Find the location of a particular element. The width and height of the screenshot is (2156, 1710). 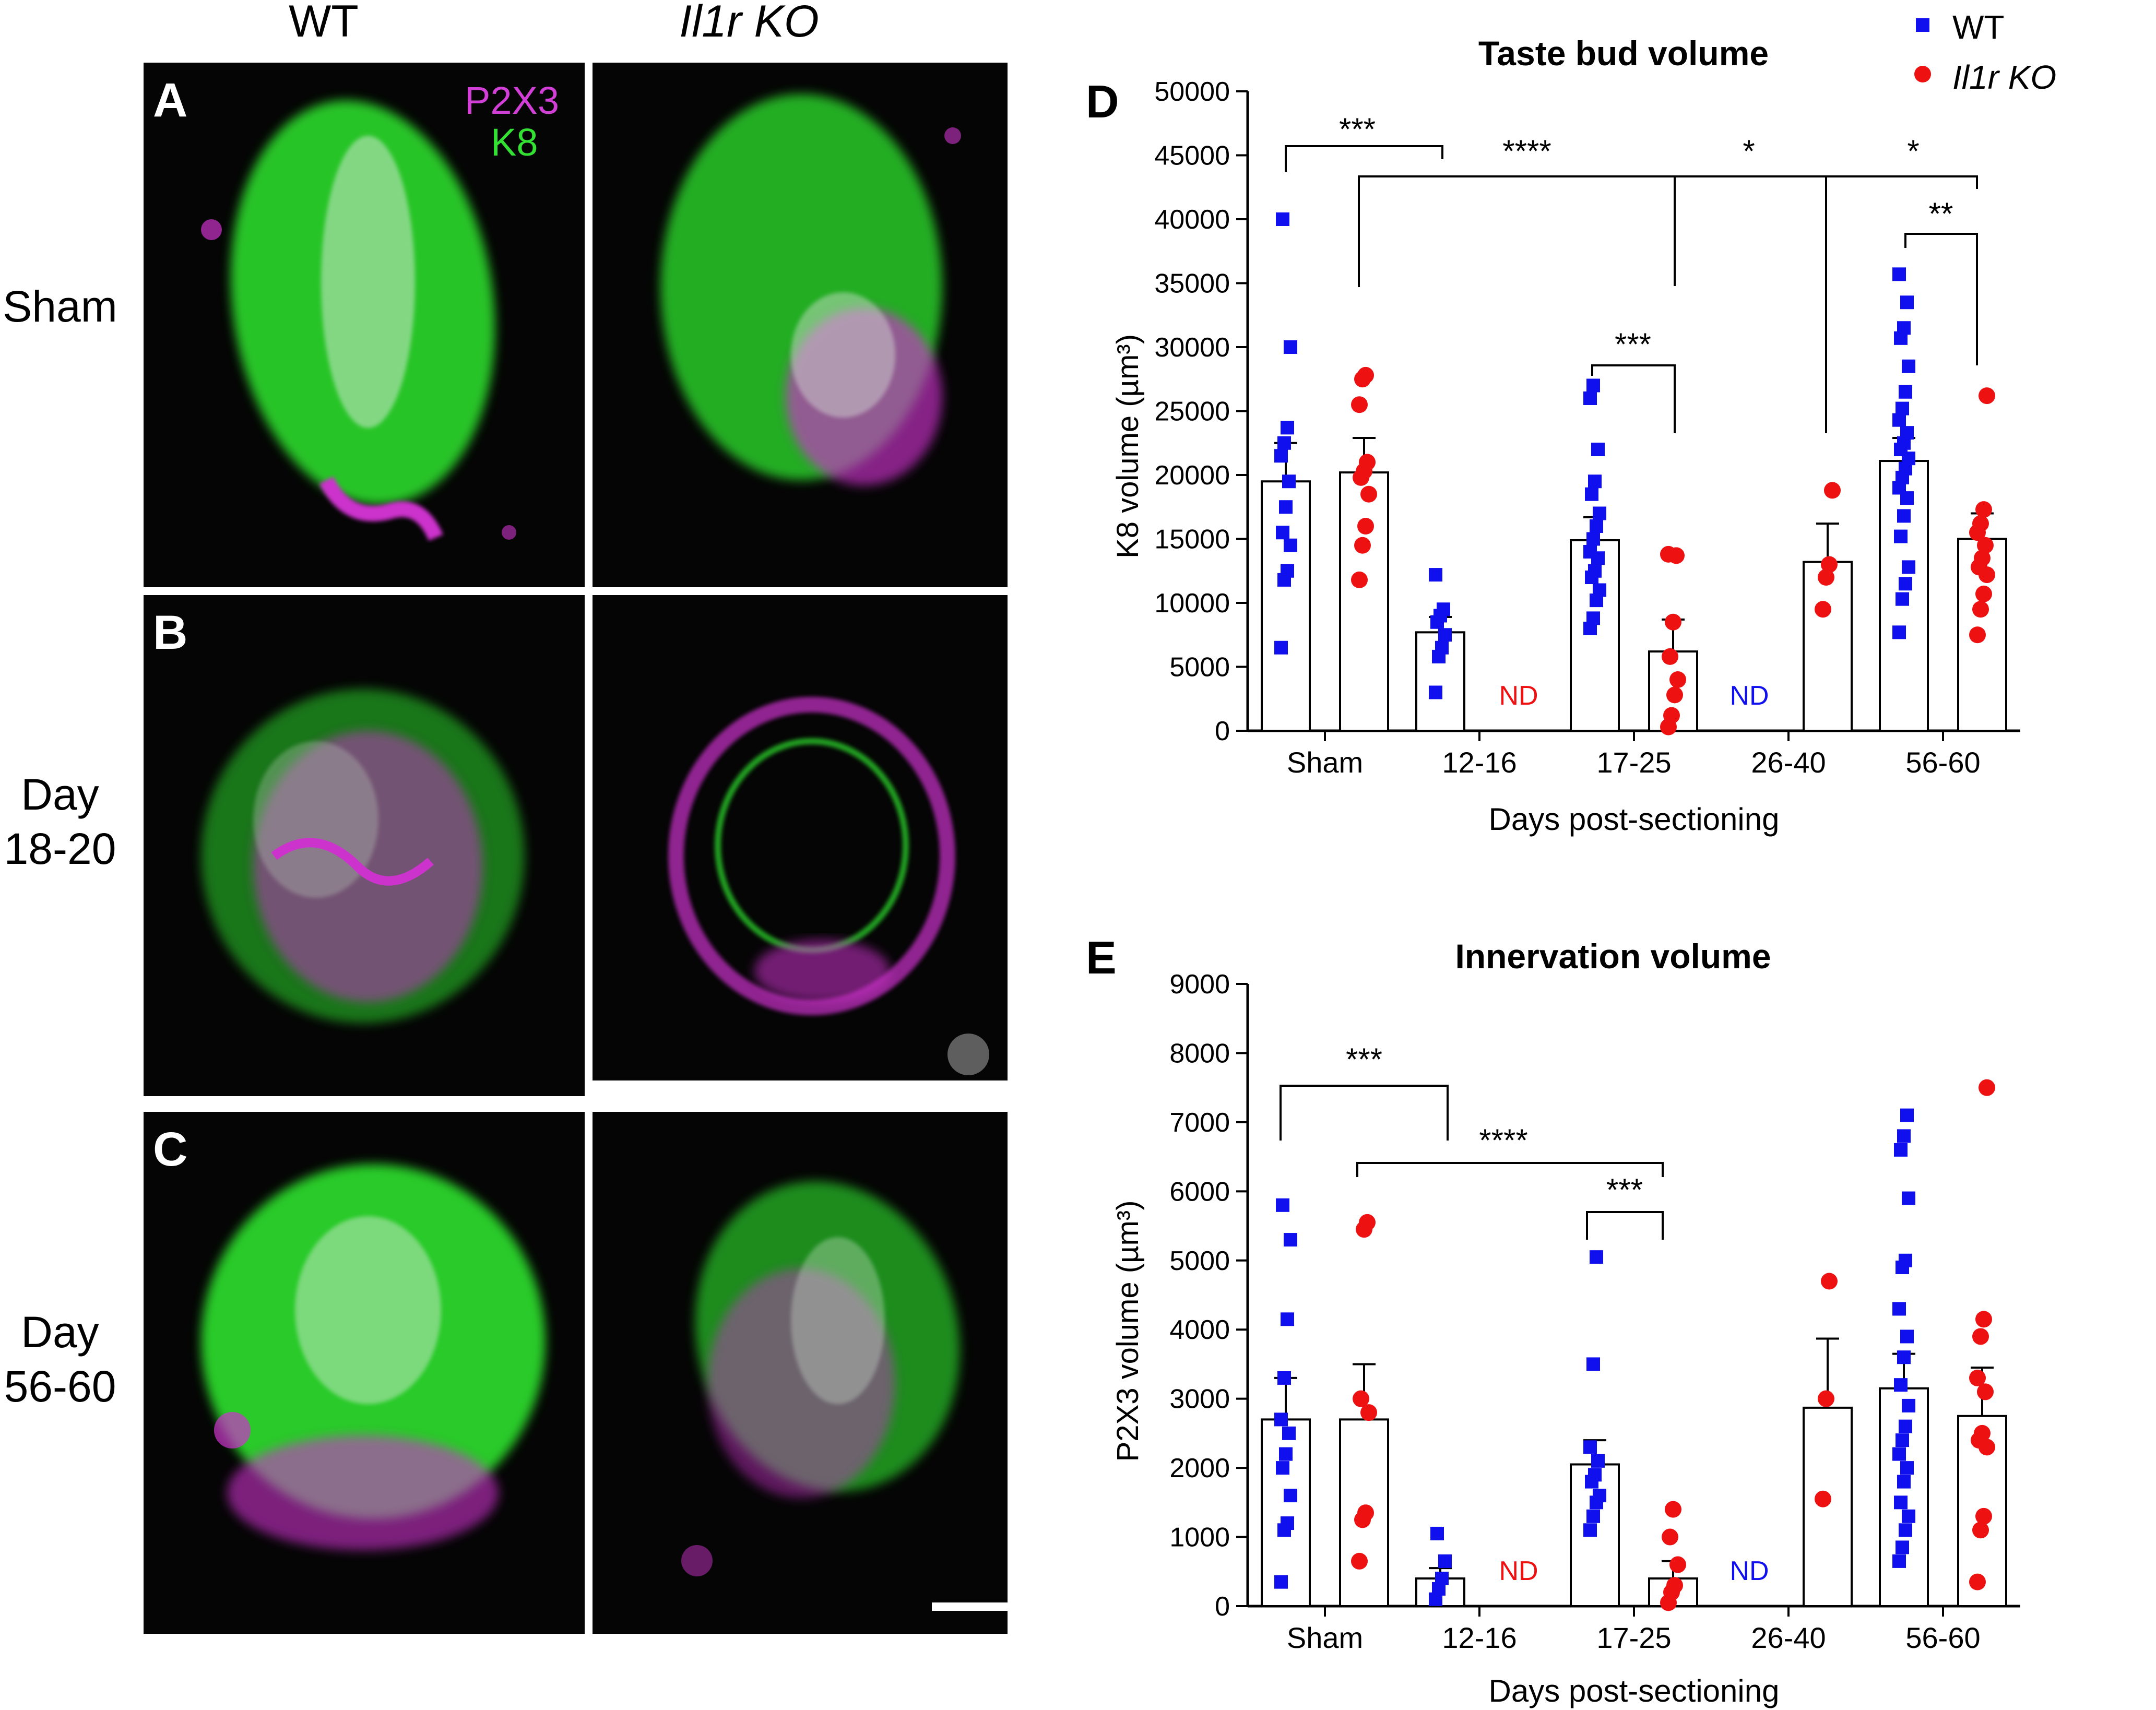

scale-bar is located at coordinates (970, 1607).